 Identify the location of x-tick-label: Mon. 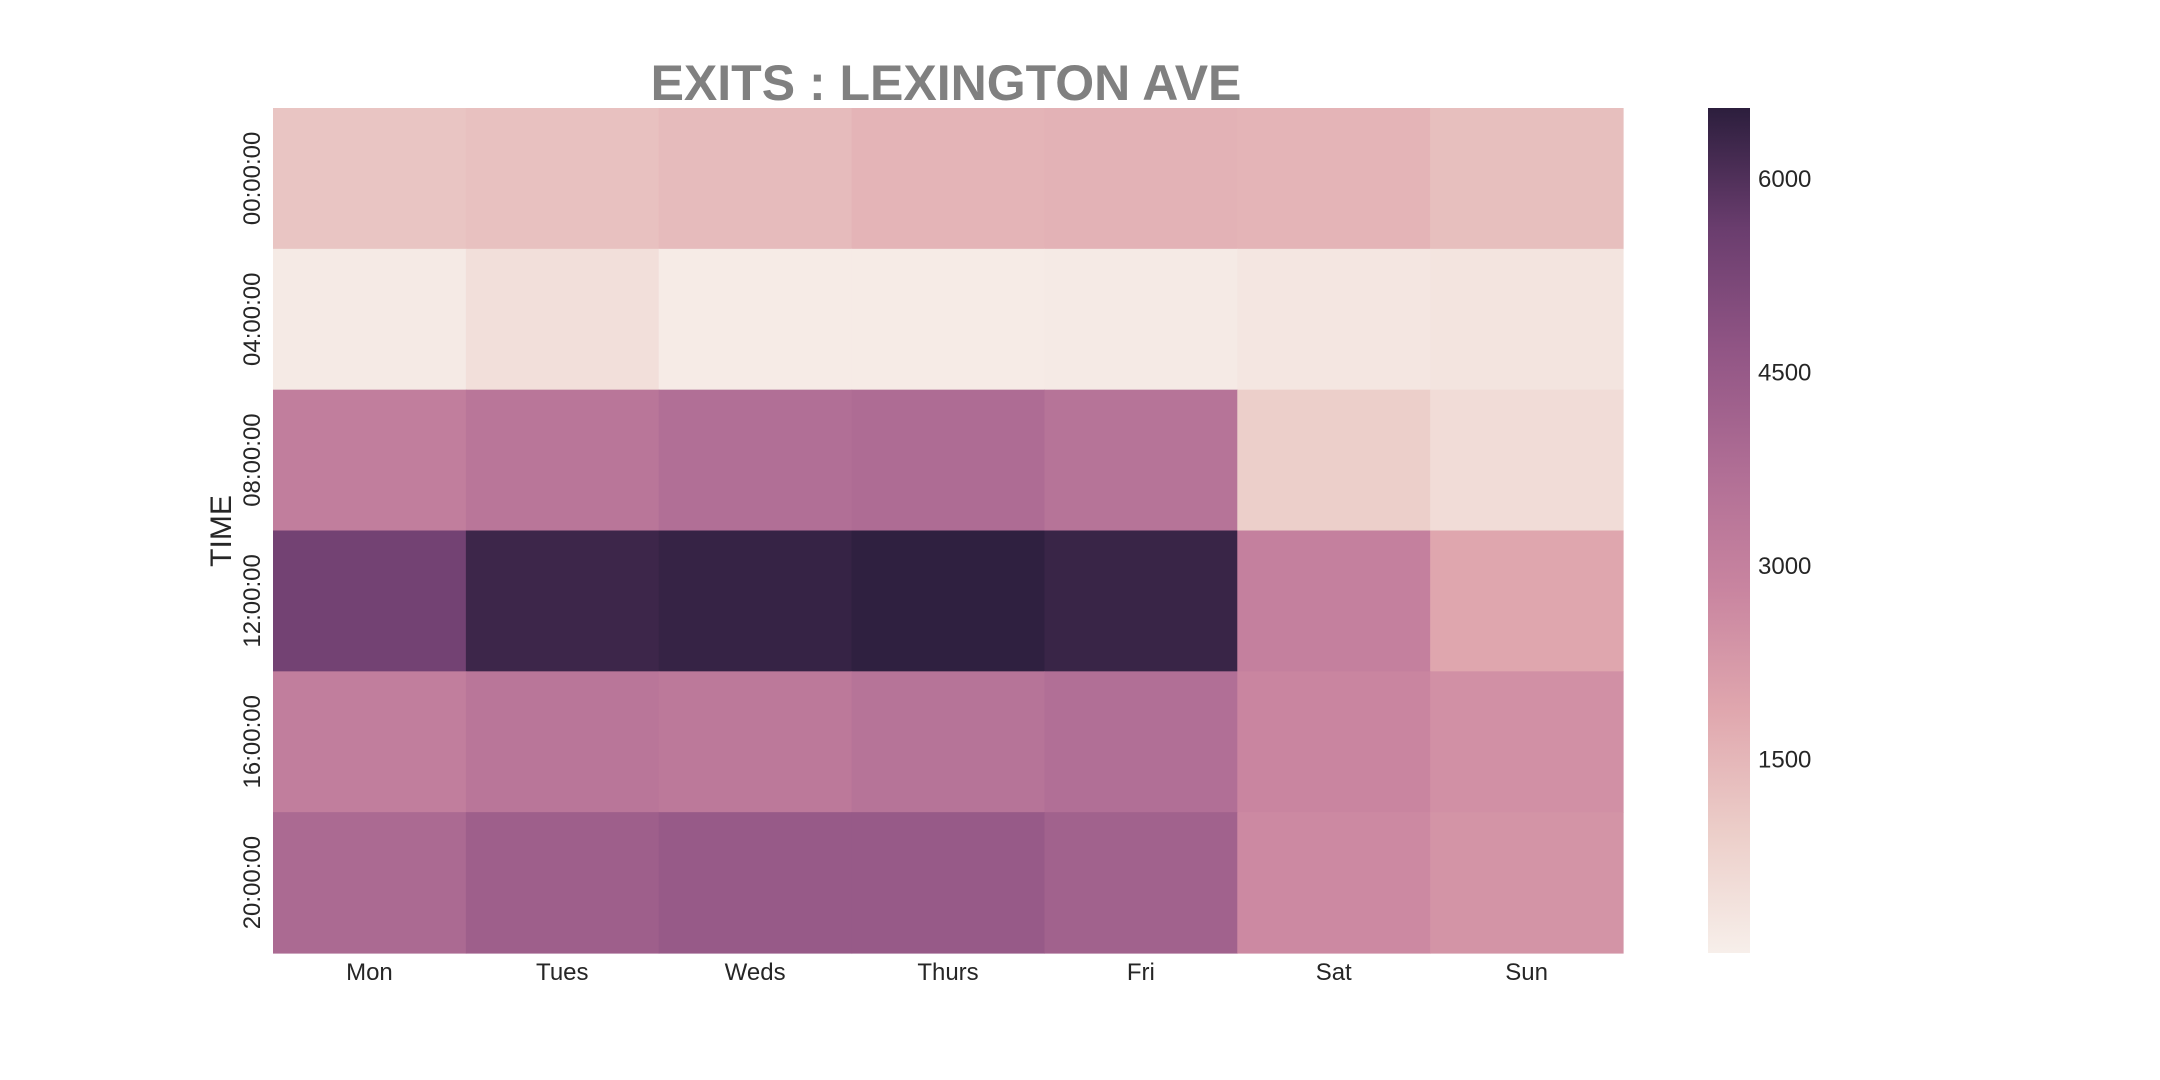
(369, 972).